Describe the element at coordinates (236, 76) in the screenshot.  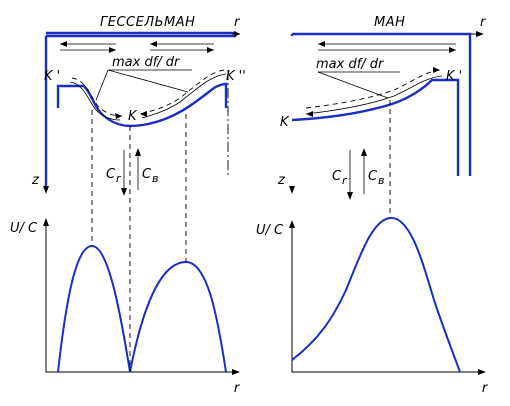
I see `hesselman-k-double-prime-label: K ''` at that location.